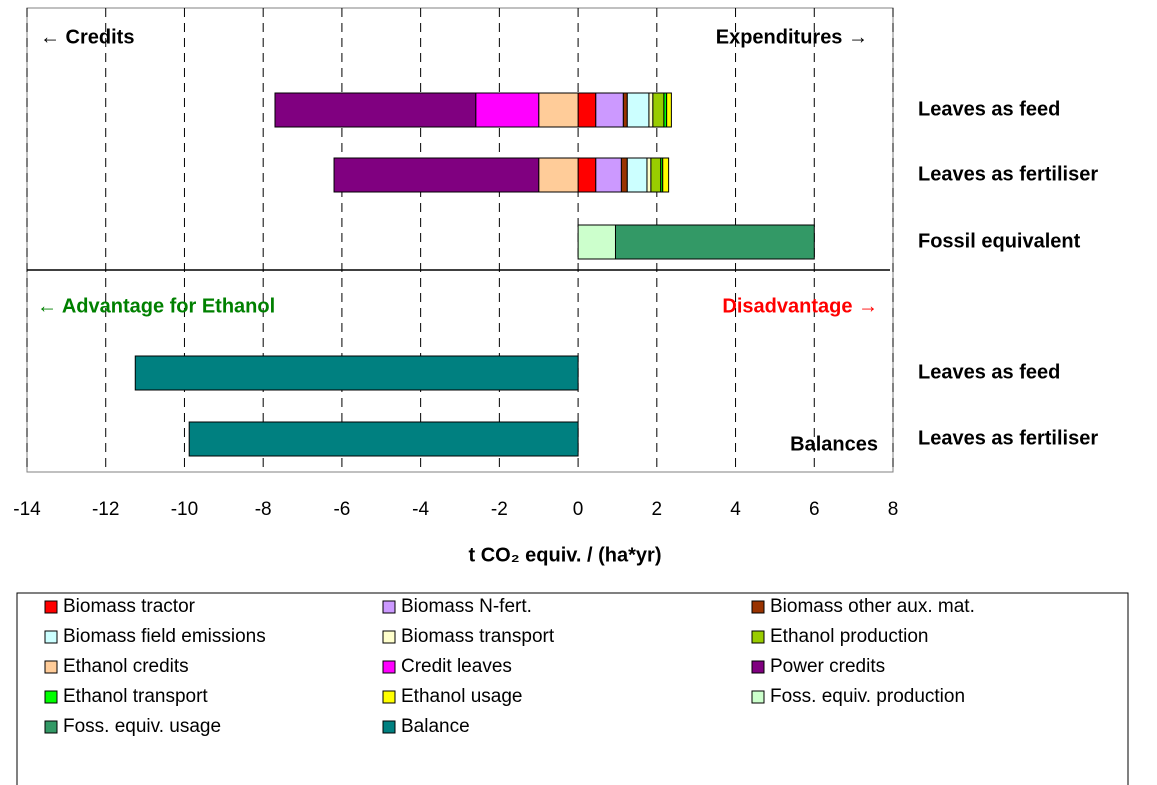 The image size is (1157, 785). I want to click on x-tick-label: 8, so click(893, 509).